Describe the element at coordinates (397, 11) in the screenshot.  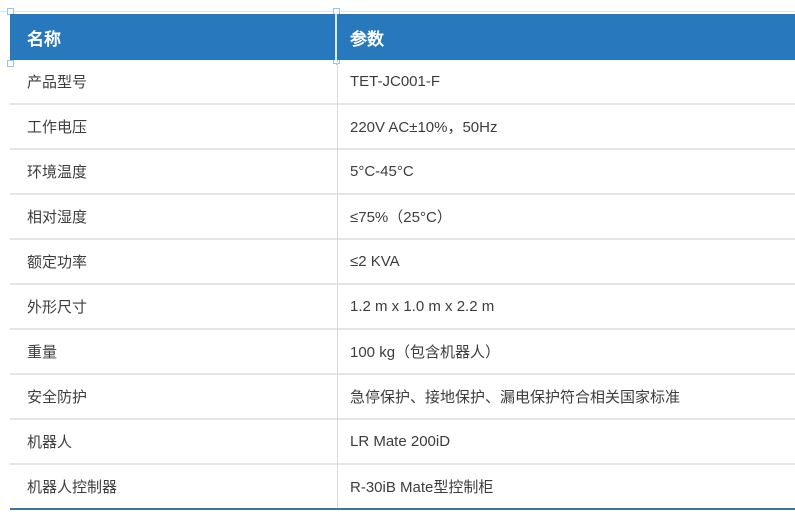
I see `selection-top-line` at that location.